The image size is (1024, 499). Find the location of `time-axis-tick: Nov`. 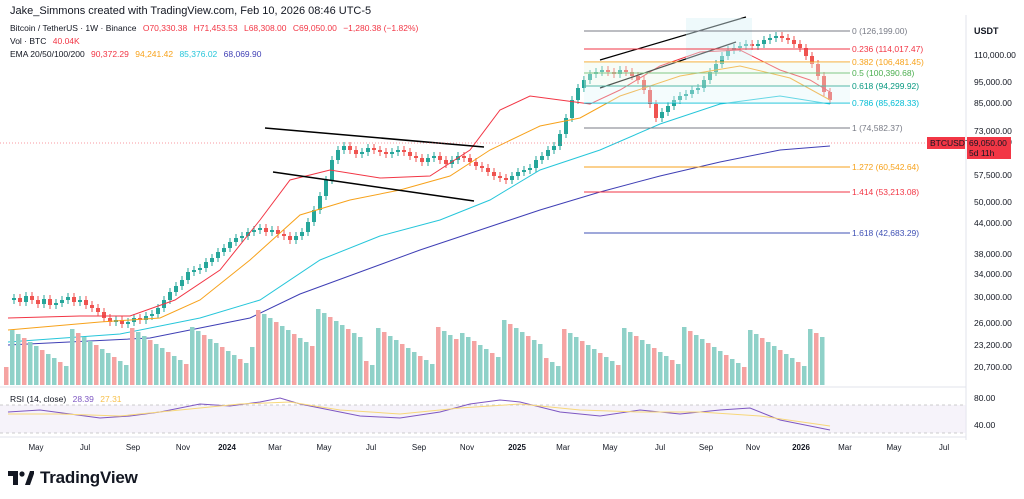

time-axis-tick: Nov is located at coordinates (467, 447).